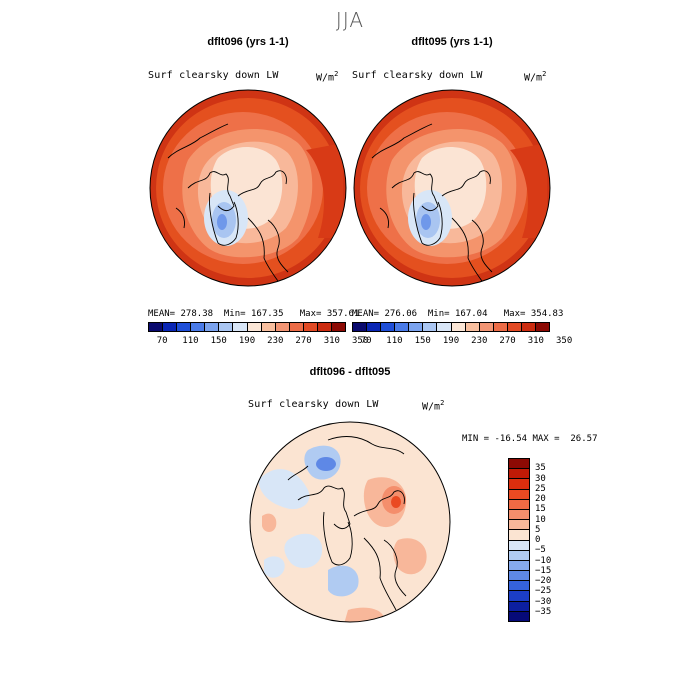 This screenshot has height=700, width=700. I want to click on panel-2-coastlines, so click(432, 204).